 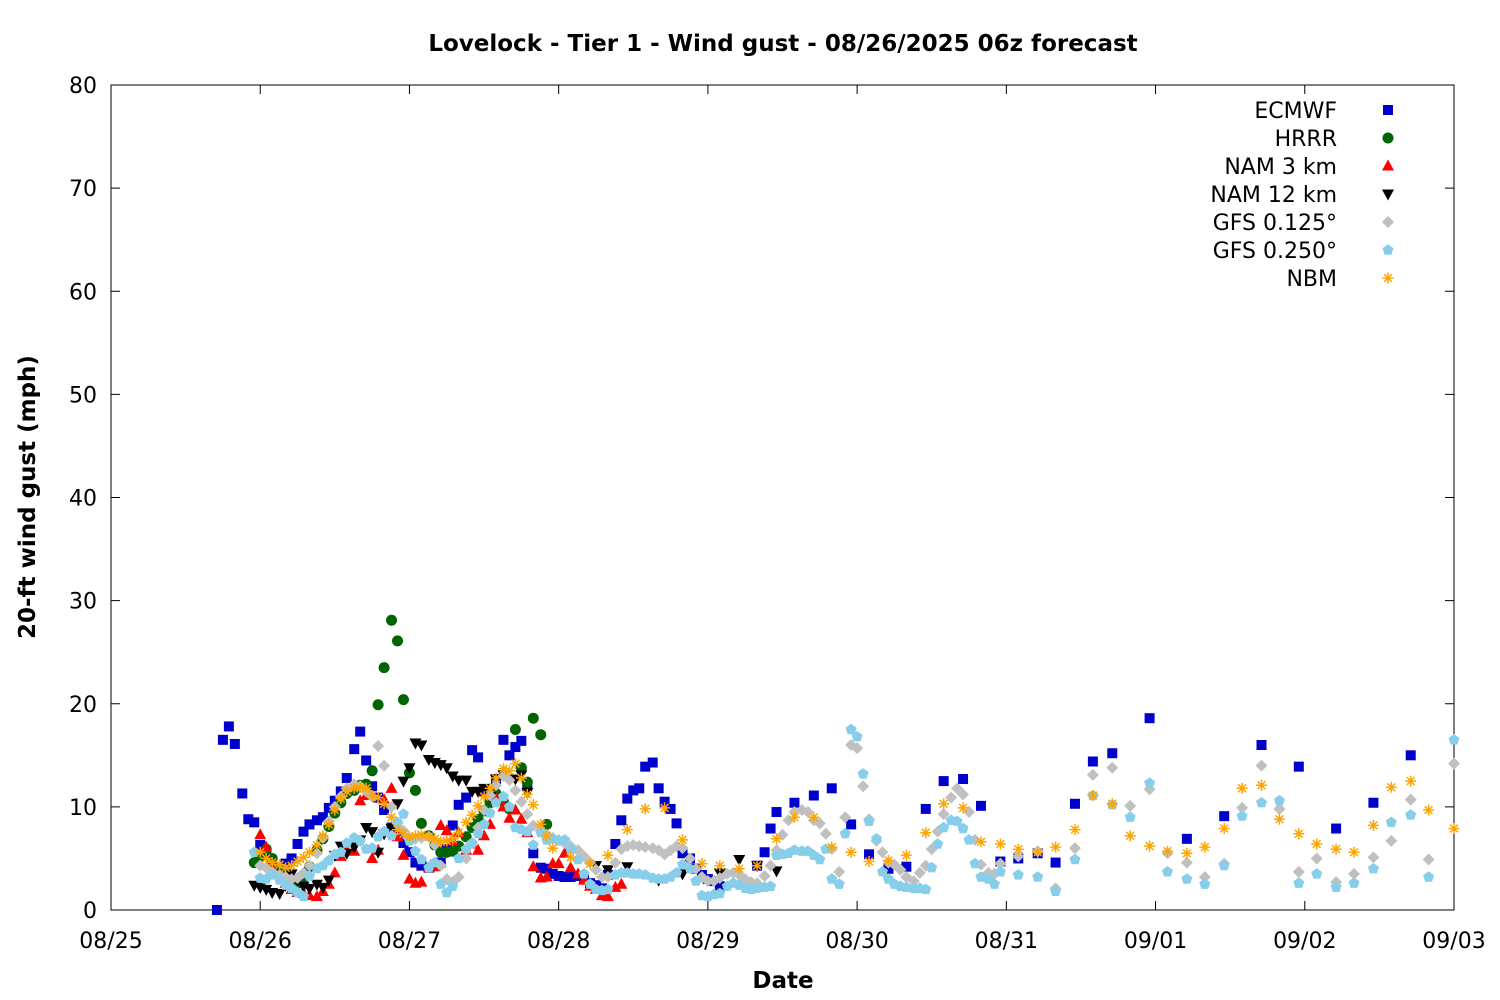 I want to click on y-tick-label: 40, so click(x=83, y=499).